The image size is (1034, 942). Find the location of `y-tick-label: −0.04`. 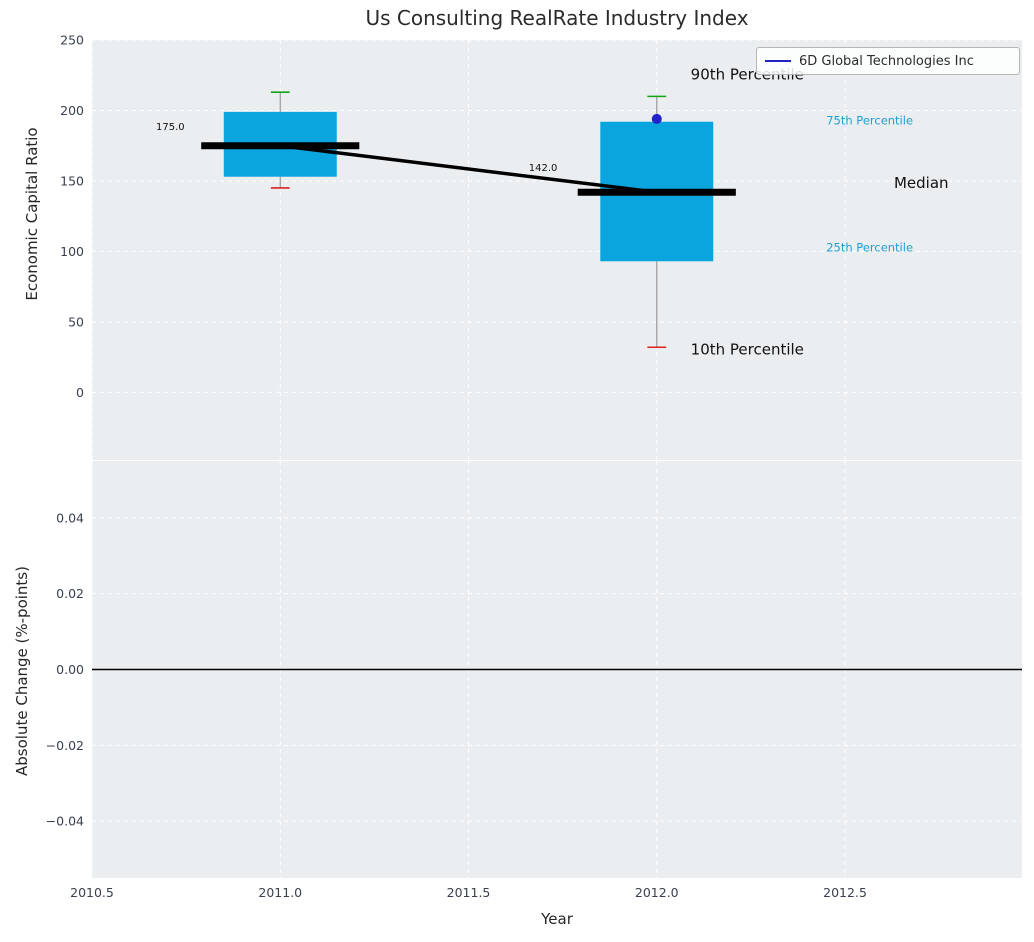

y-tick-label: −0.04 is located at coordinates (65, 821).